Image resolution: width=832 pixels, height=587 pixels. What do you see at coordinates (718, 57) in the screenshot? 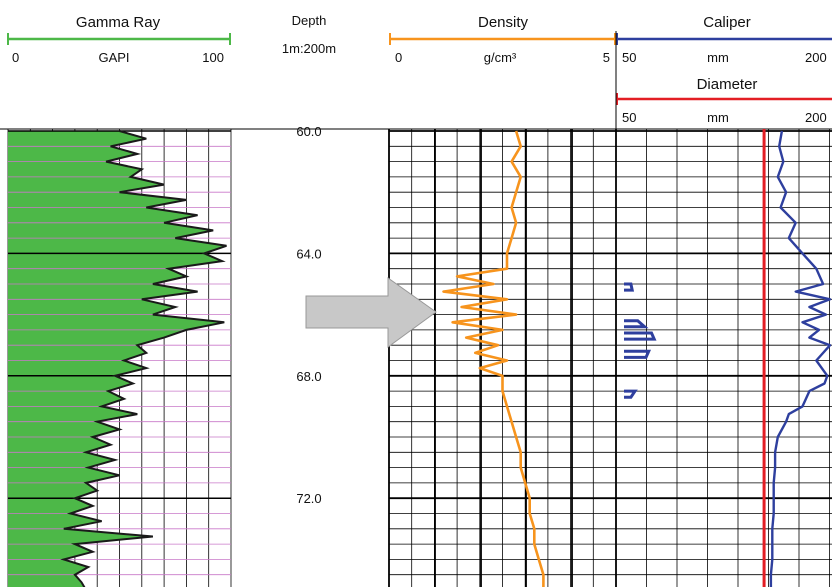
I see `caliper-unit: mm` at bounding box center [718, 57].